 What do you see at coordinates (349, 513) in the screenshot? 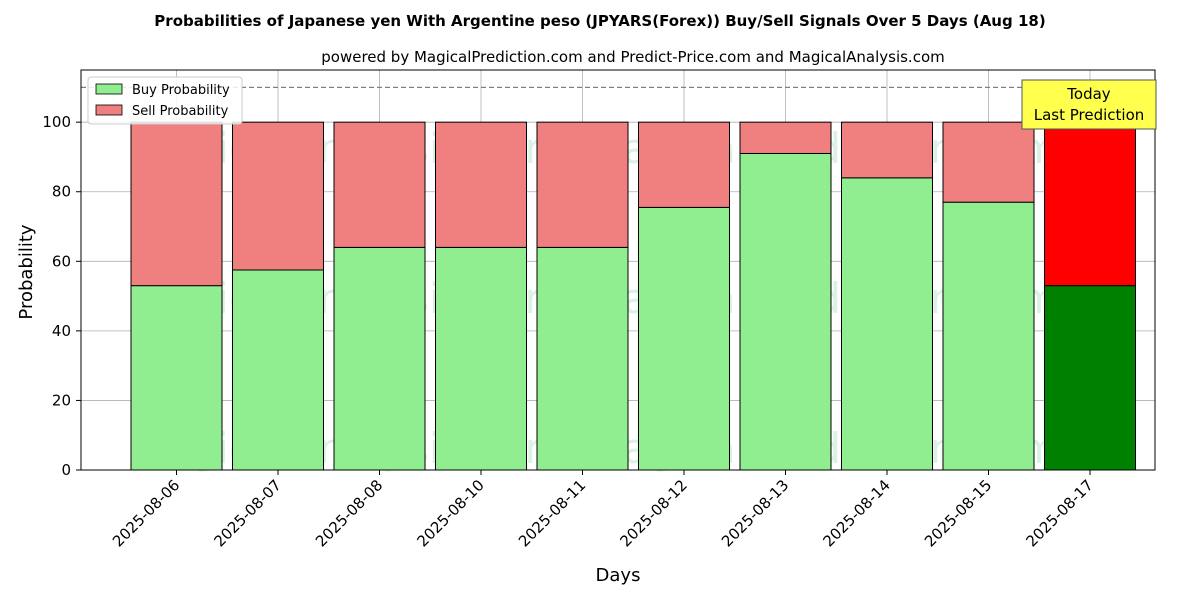
I see `x-tick-label: 2025-08-08` at bounding box center [349, 513].